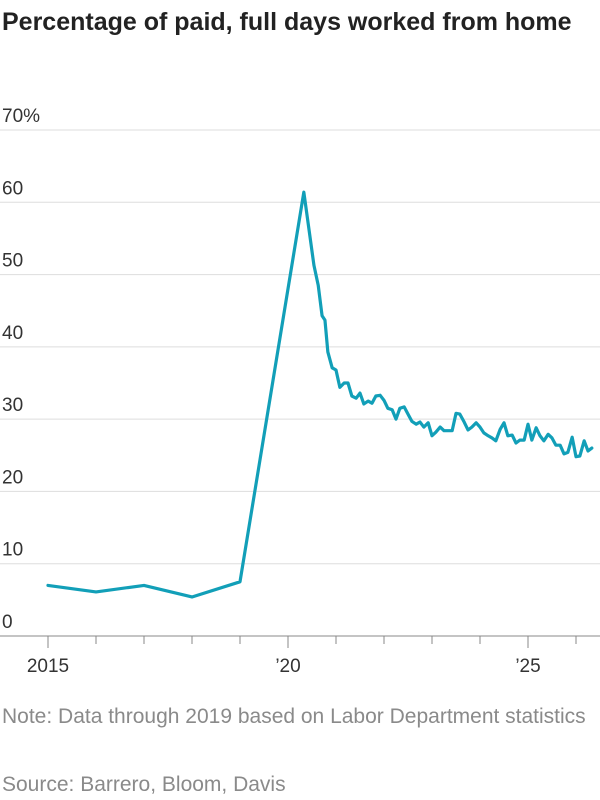 The width and height of the screenshot is (600, 800). Describe the element at coordinates (48, 666) in the screenshot. I see `x-tick-label: 2015` at that location.